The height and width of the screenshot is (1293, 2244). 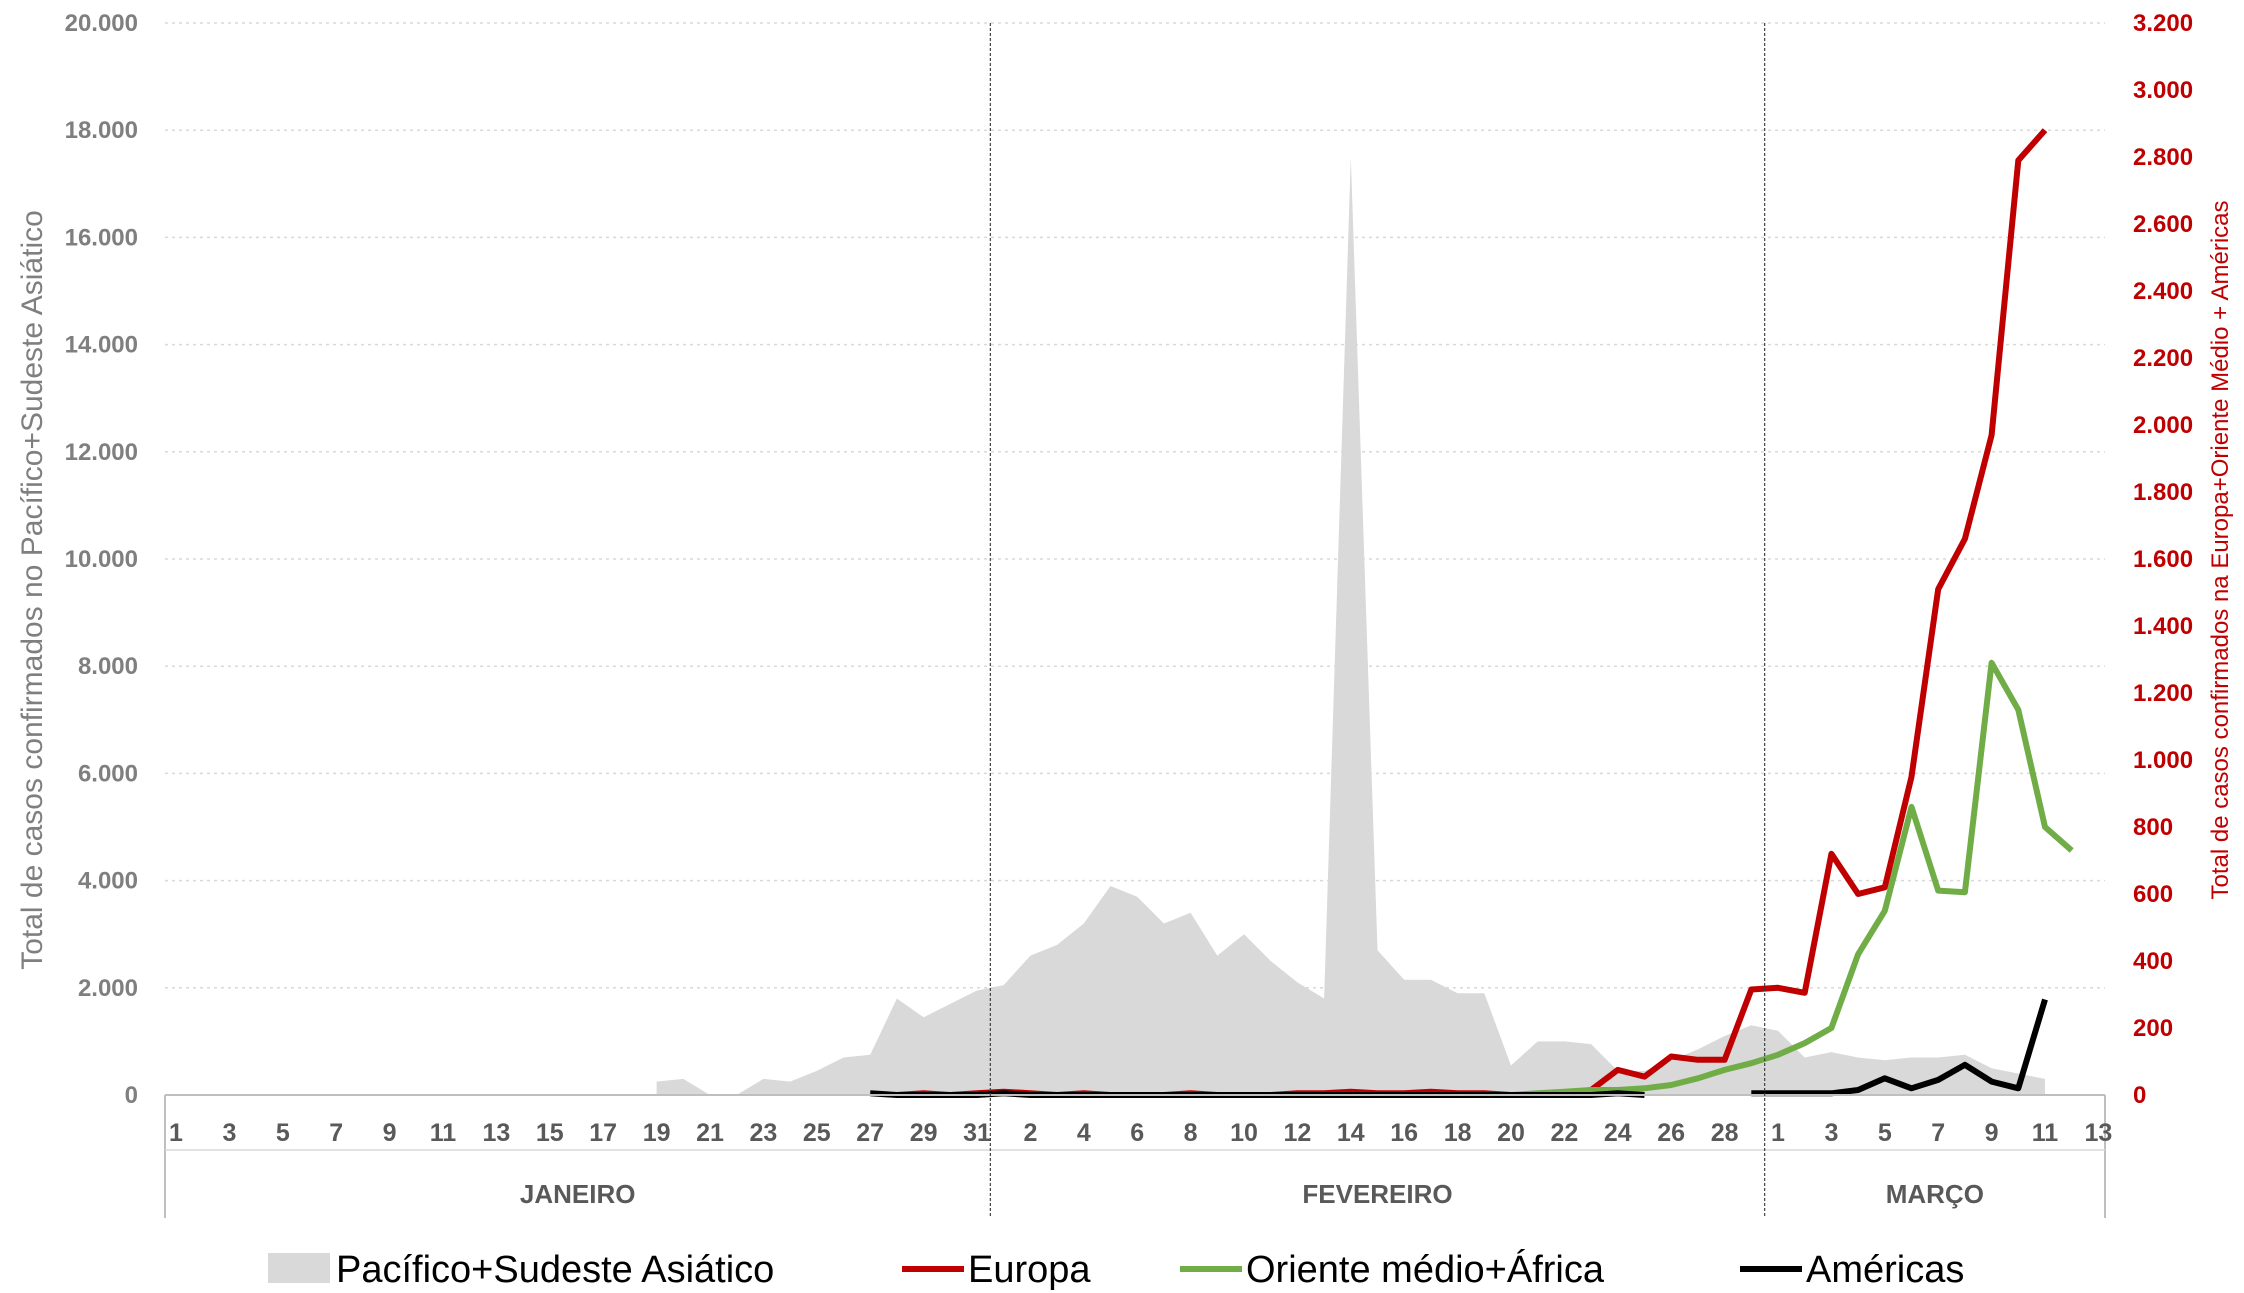 What do you see at coordinates (108, 773) in the screenshot?
I see `left-tick-label: 6.000` at bounding box center [108, 773].